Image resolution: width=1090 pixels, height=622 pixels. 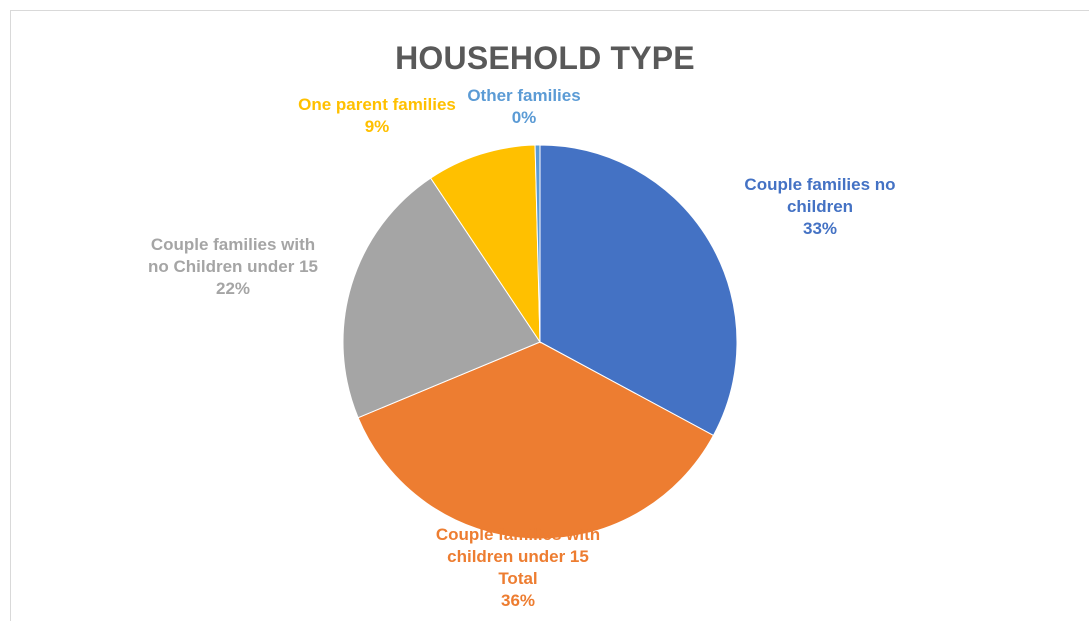 I want to click on data-label-line: Couple families no, so click(x=819, y=184).